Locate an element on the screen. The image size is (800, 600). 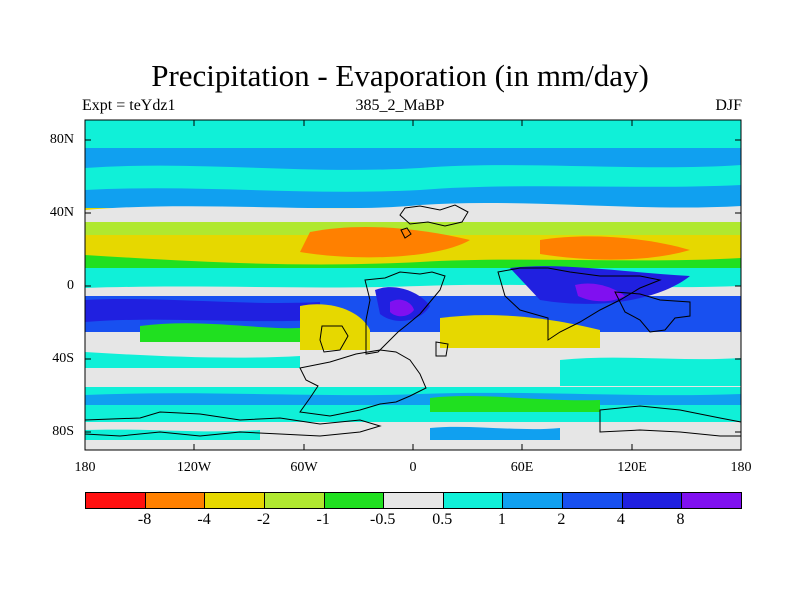
colorbar-label: -1 is located at coordinates (323, 519).